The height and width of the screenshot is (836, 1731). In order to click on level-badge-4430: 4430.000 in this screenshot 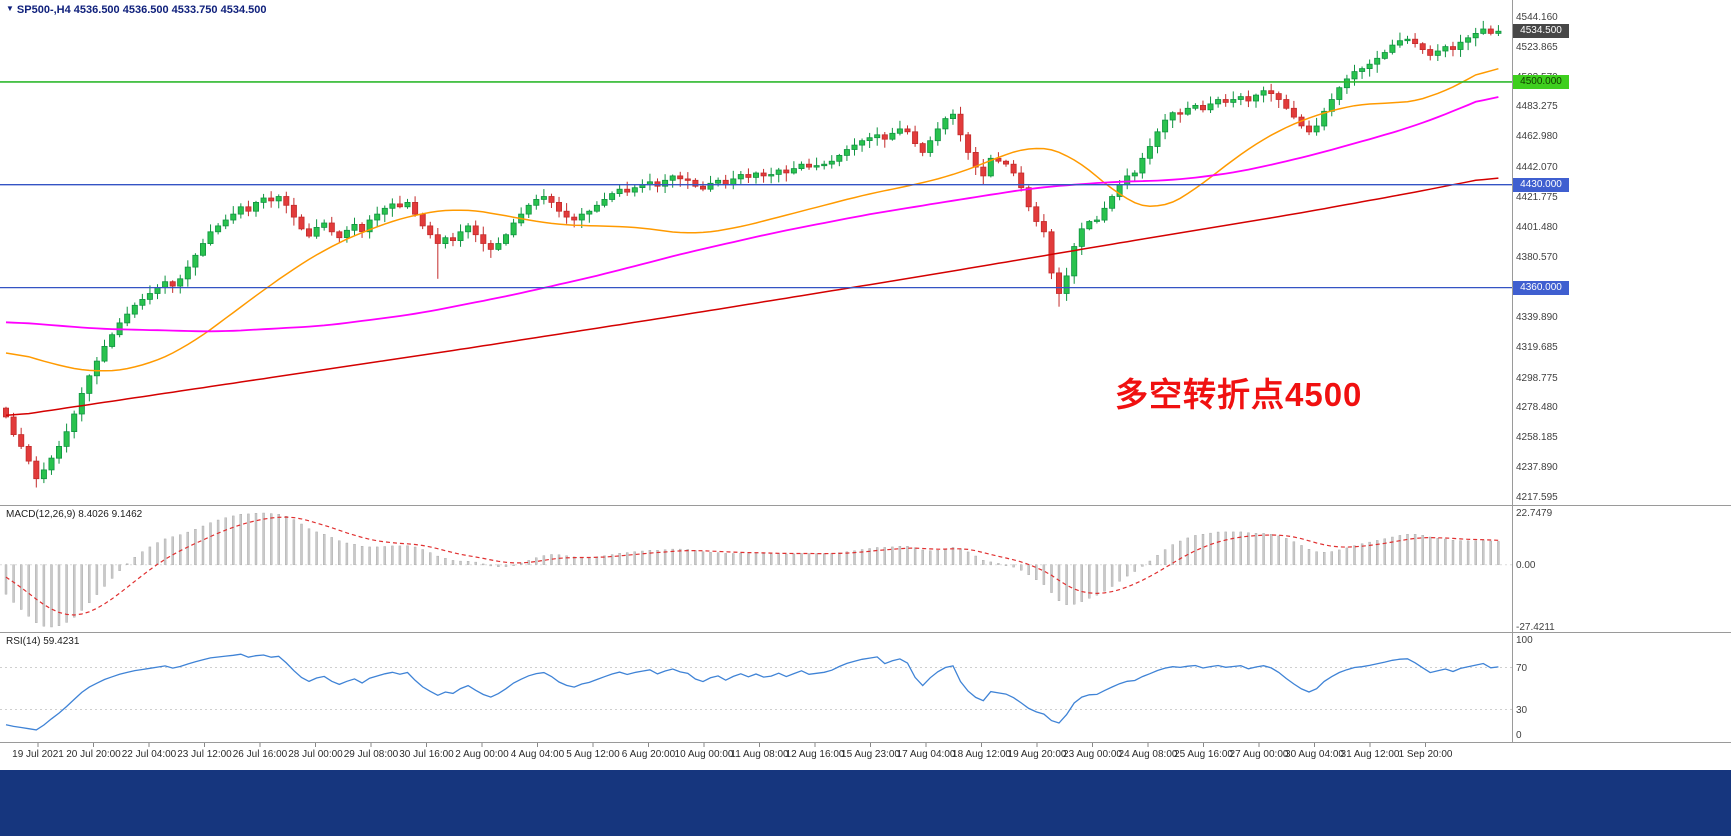, I will do `click(1541, 185)`.